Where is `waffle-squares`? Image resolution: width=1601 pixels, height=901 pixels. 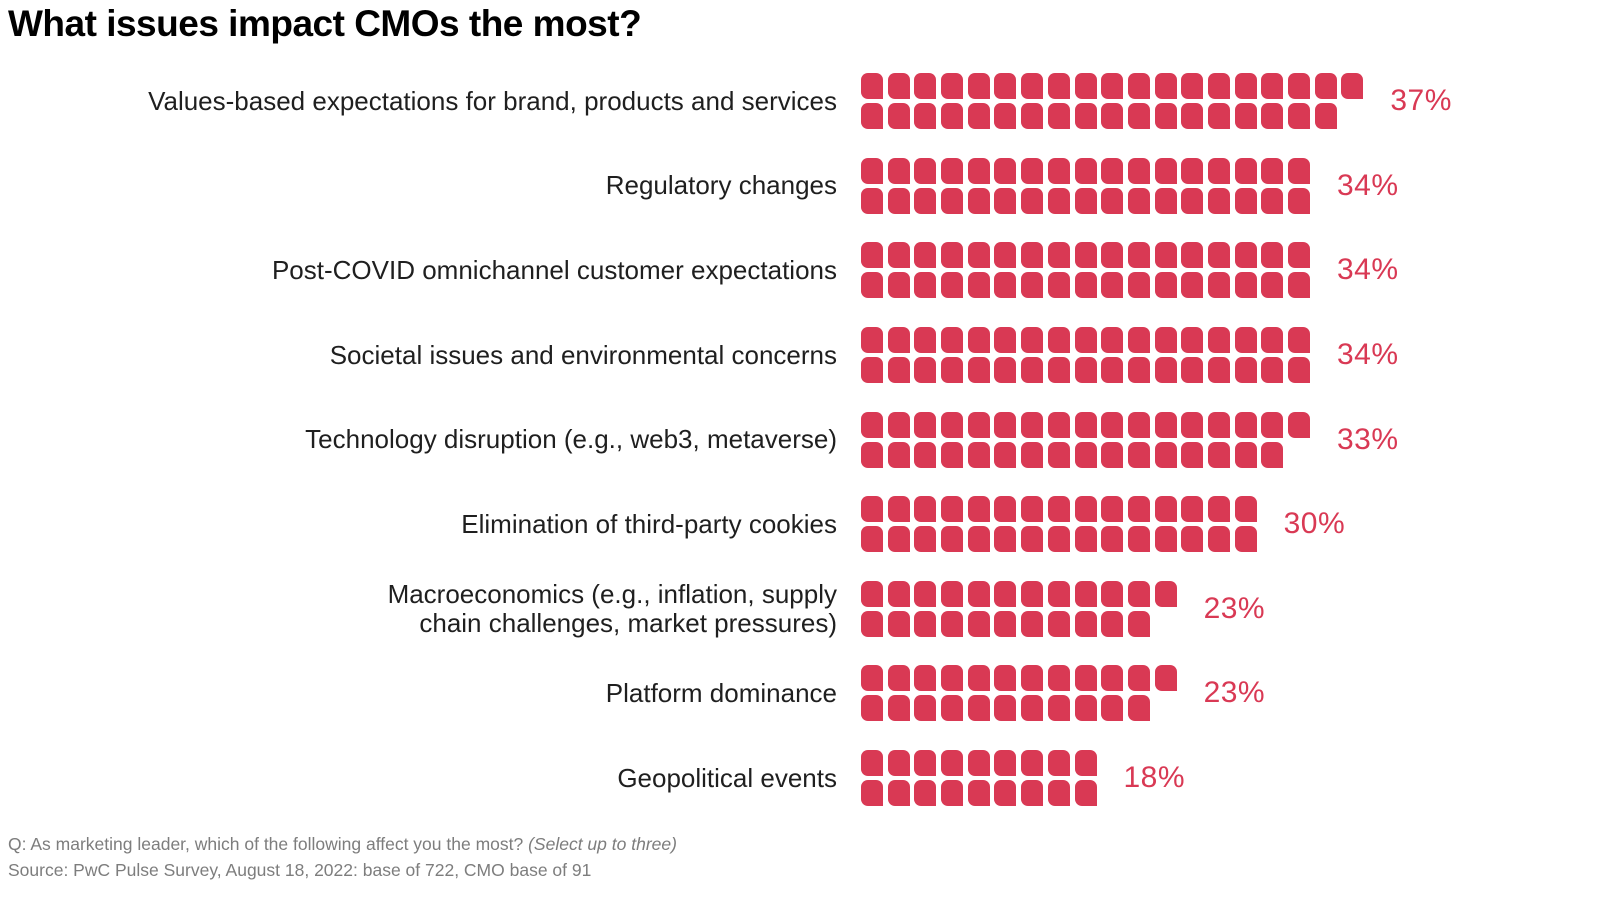 waffle-squares is located at coordinates (1085, 355).